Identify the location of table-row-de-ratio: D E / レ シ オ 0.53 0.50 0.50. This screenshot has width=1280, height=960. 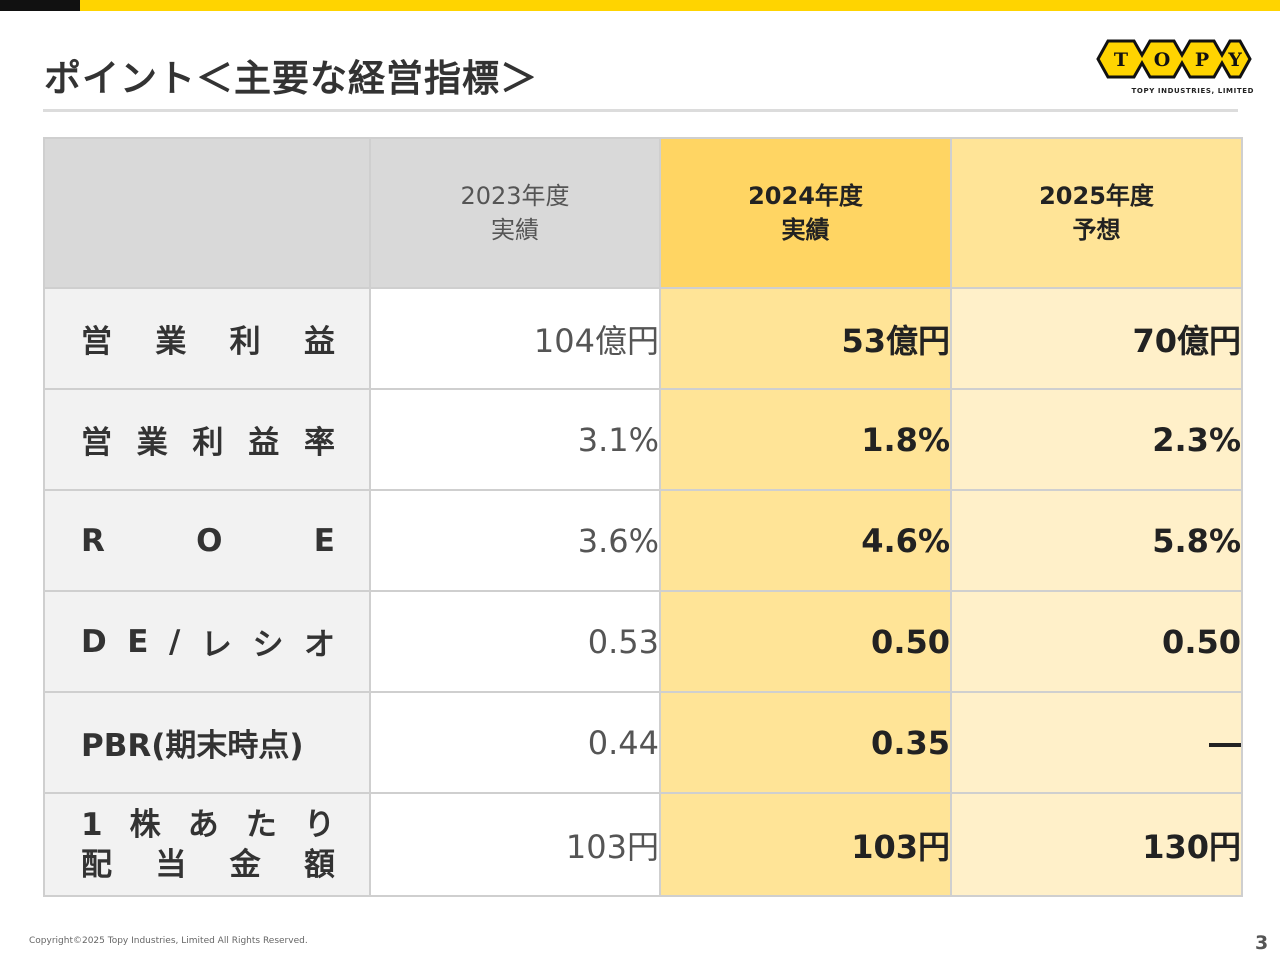
(643, 641).